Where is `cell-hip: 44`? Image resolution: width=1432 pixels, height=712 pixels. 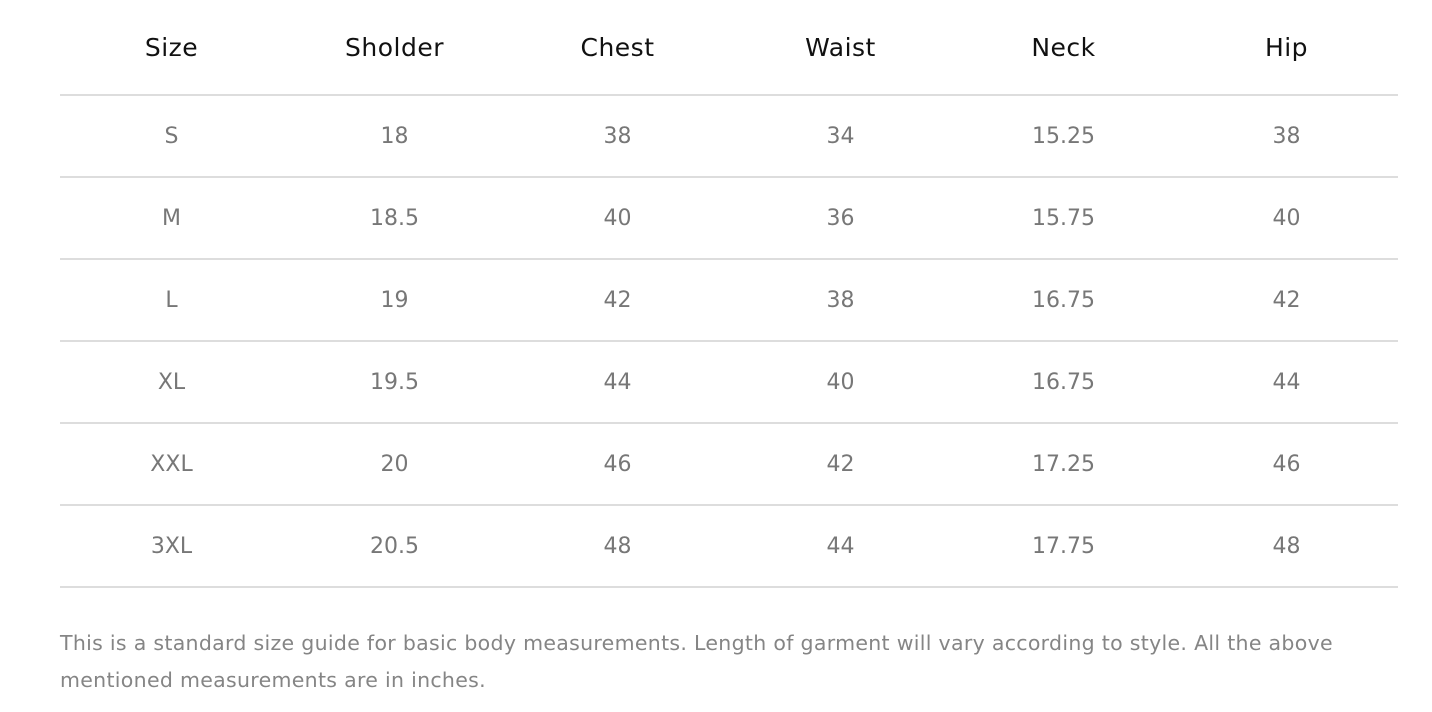
cell-hip: 44 is located at coordinates (1286, 382).